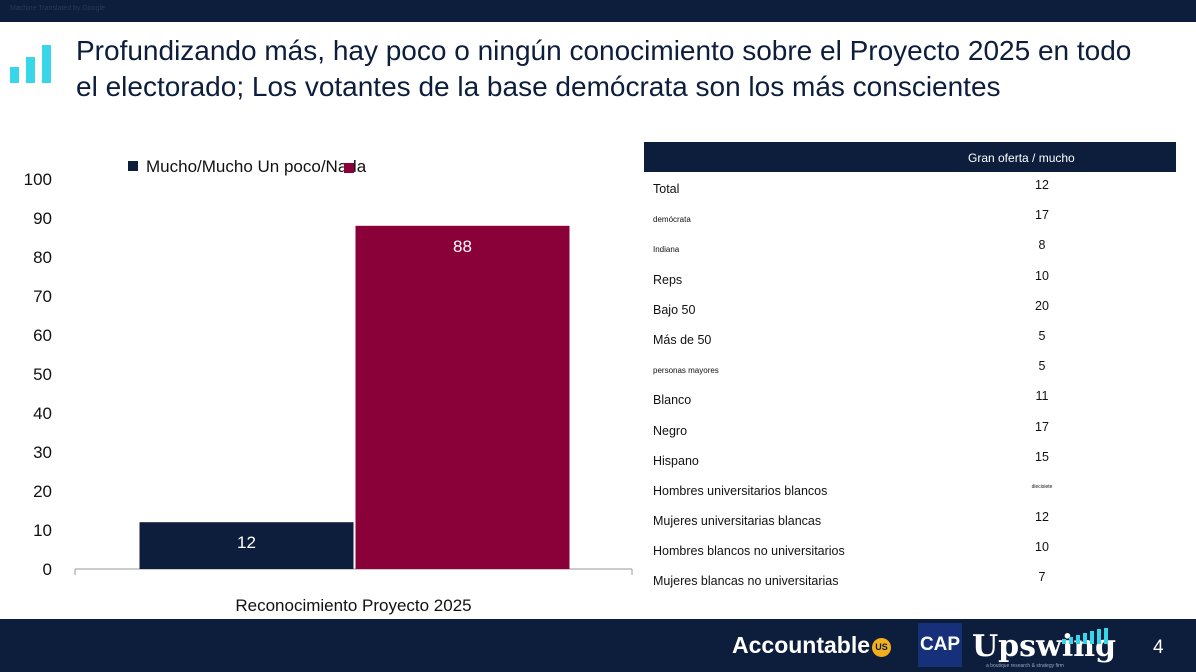 This screenshot has width=1196, height=672. What do you see at coordinates (42, 452) in the screenshot?
I see `y-tick-label: 30` at bounding box center [42, 452].